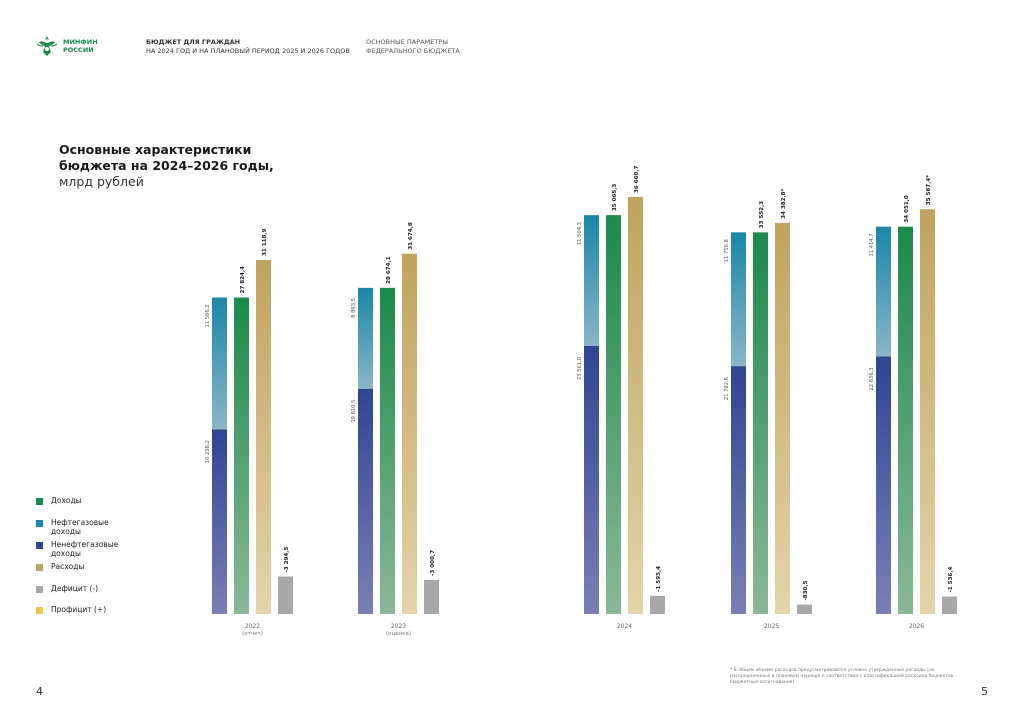 Image resolution: width=1024 pixels, height=724 pixels. I want to click on bar-oil-gas-2026, so click(883, 291).